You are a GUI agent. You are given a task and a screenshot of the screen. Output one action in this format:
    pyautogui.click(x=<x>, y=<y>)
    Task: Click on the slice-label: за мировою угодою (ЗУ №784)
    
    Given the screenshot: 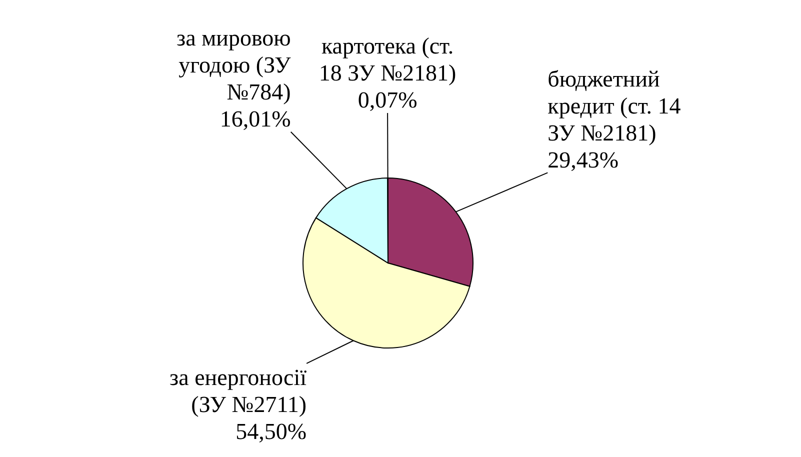 What is the action you would take?
    pyautogui.click(x=234, y=64)
    